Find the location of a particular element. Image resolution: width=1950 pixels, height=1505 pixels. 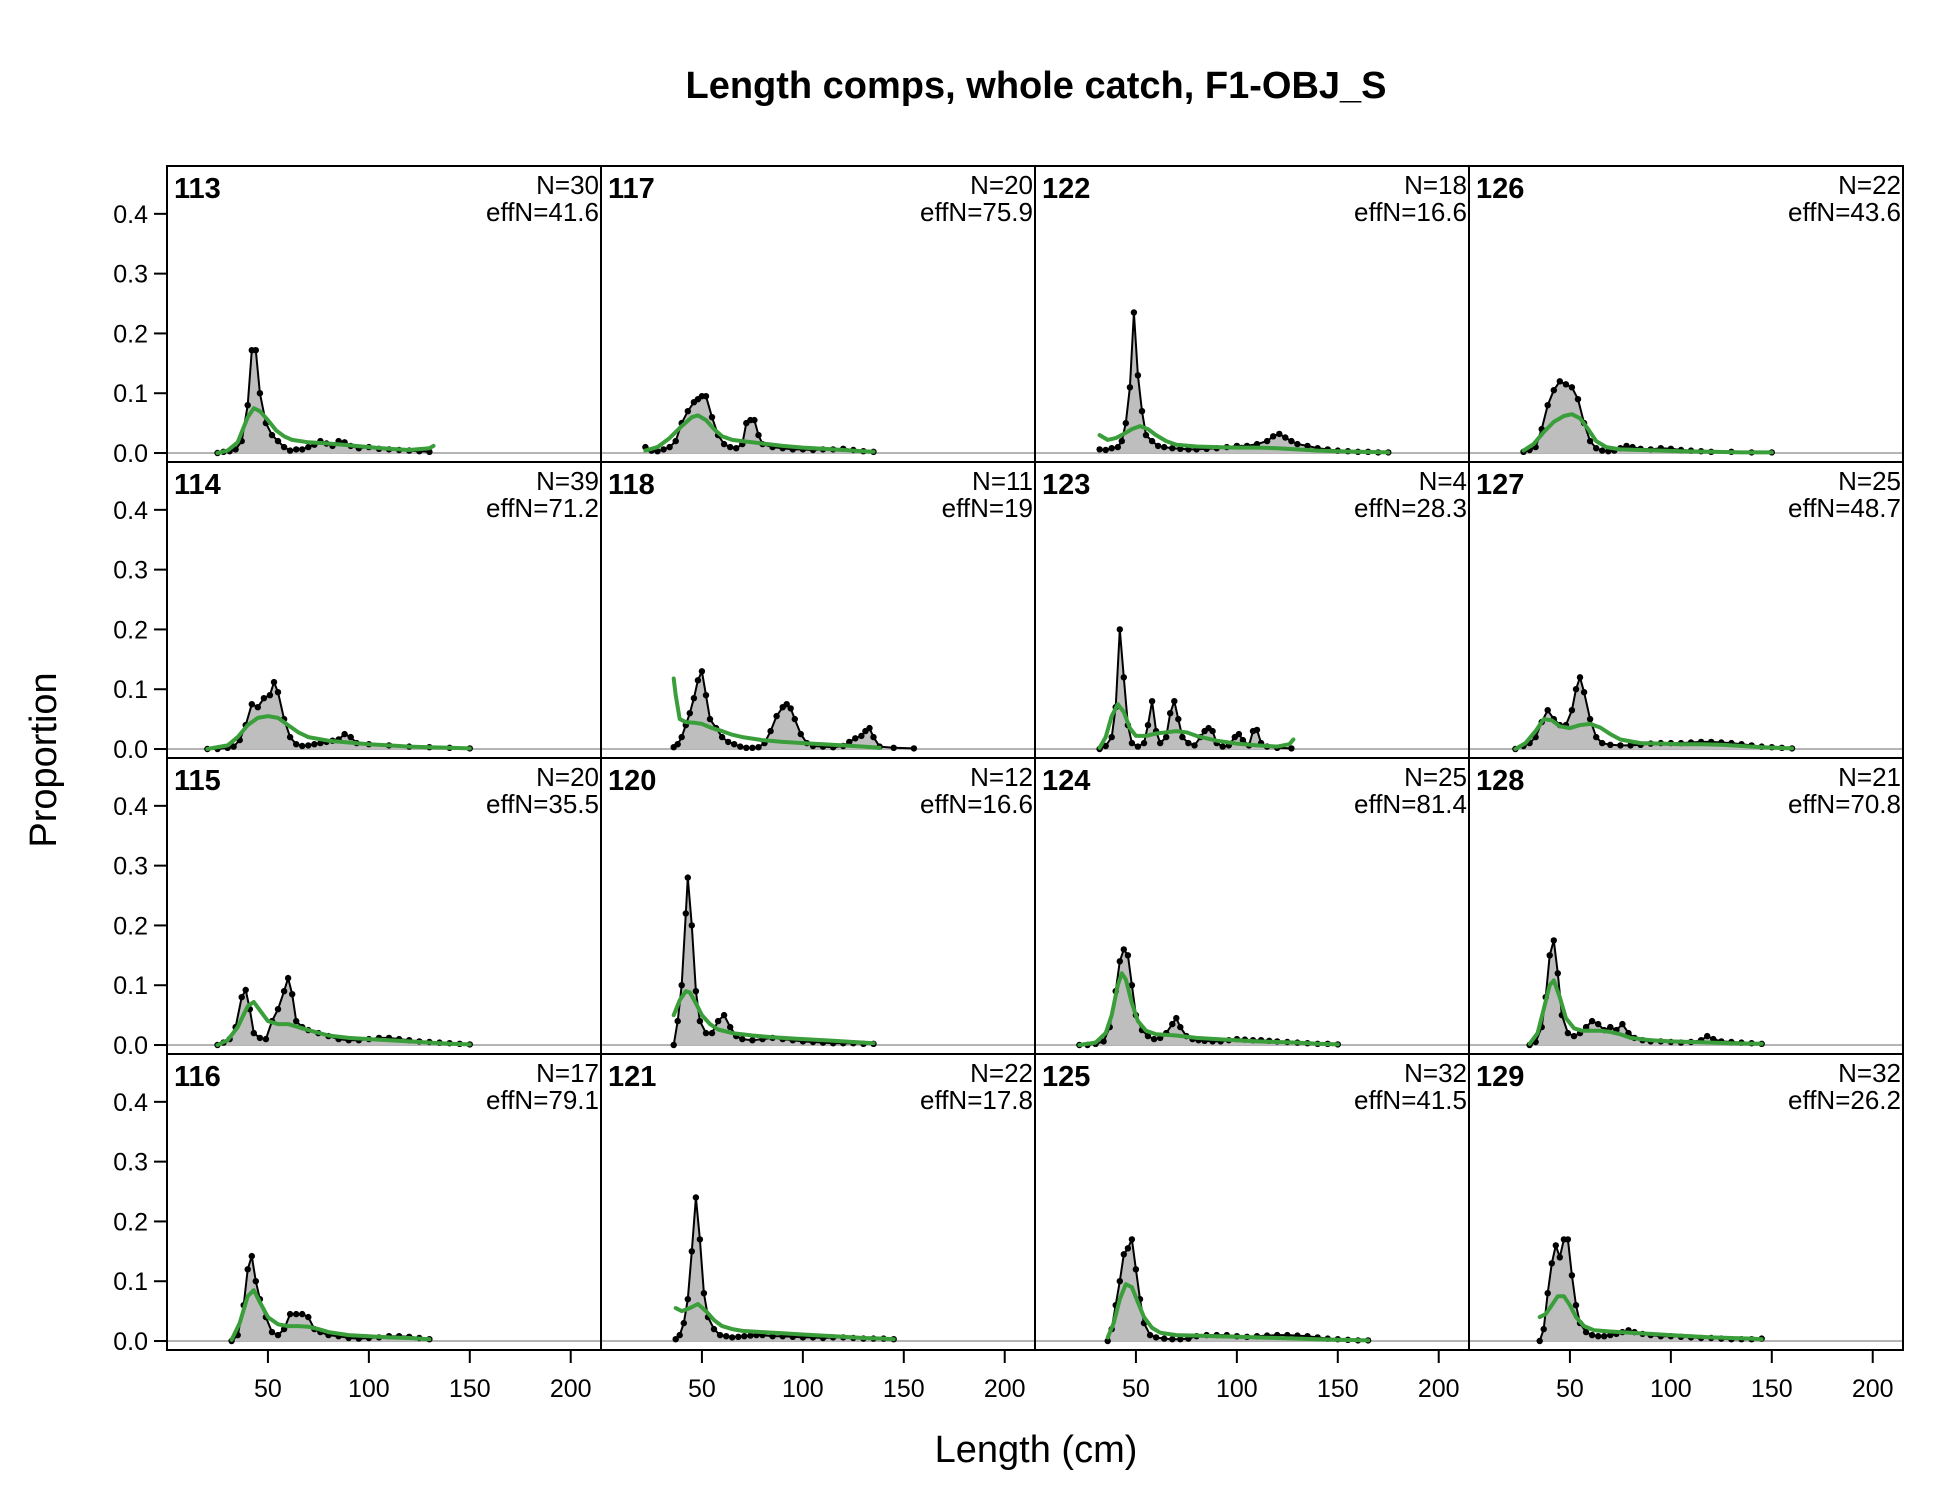

panel-id-label: 125 is located at coordinates (1066, 1077).